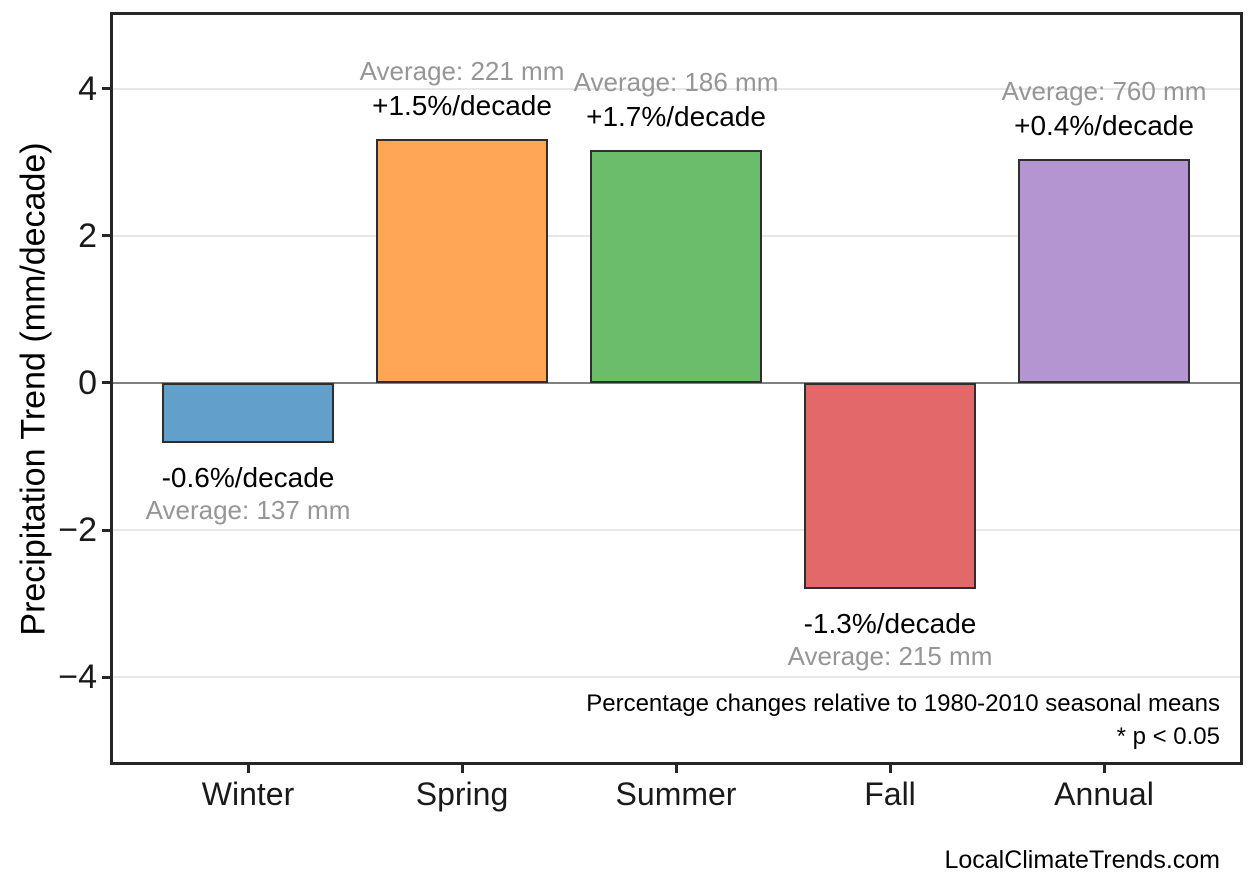 The width and height of the screenshot is (1258, 893). Describe the element at coordinates (676, 794) in the screenshot. I see `xtick-label-summer: Summer` at that location.